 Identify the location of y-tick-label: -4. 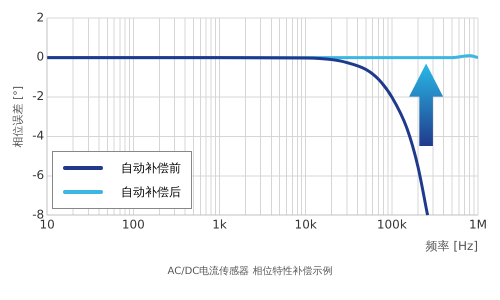
(38, 135).